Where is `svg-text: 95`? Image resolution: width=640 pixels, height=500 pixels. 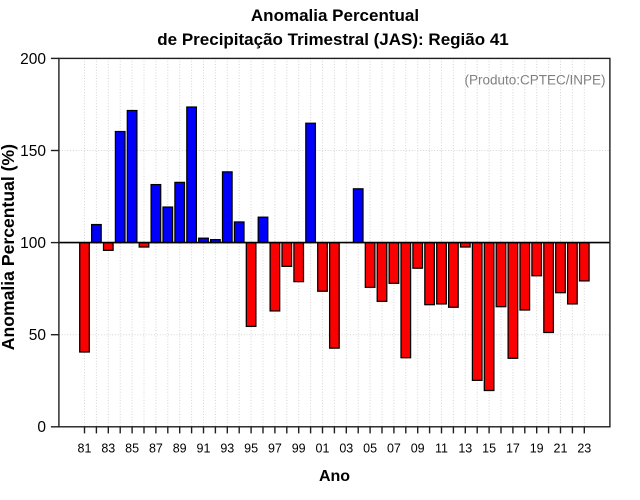
svg-text: 95 is located at coordinates (251, 449).